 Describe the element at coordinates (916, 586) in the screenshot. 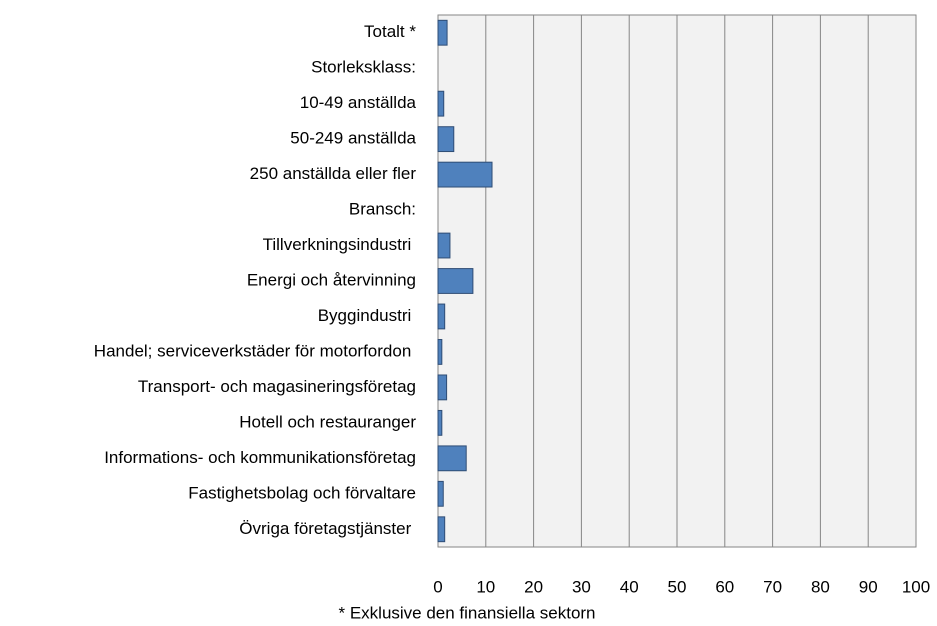

I see `x-tick-label: 100` at that location.